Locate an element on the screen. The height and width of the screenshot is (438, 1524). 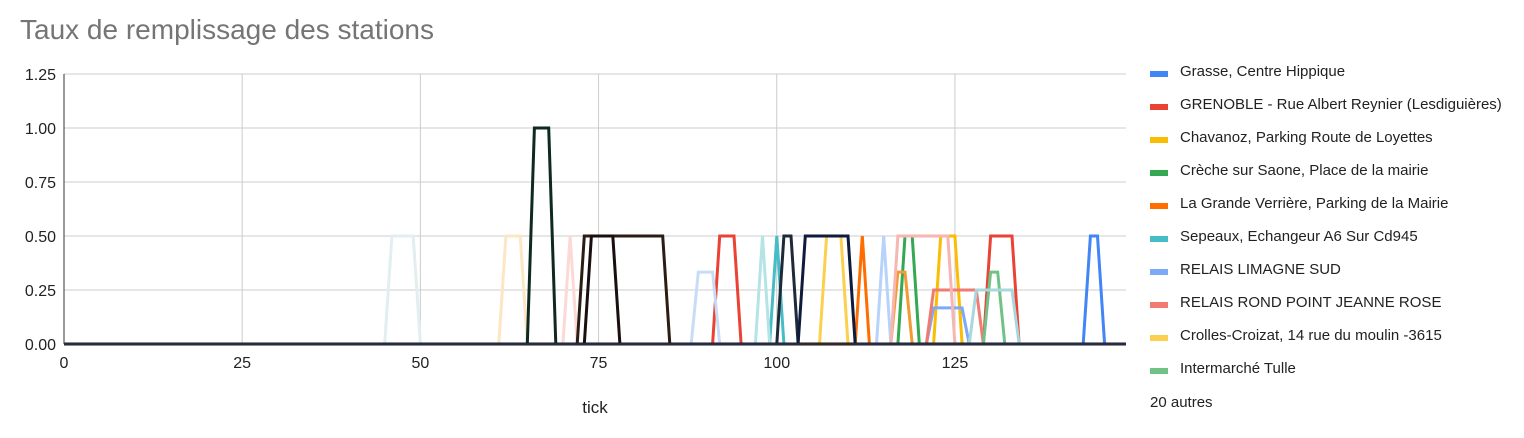
x-tick-label: 0 is located at coordinates (64, 363).